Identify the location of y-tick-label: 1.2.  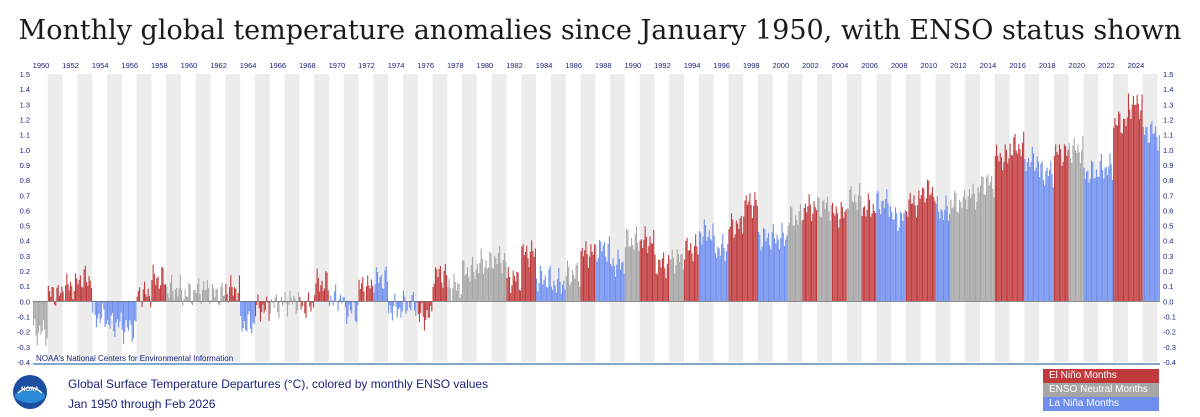
(25, 119).